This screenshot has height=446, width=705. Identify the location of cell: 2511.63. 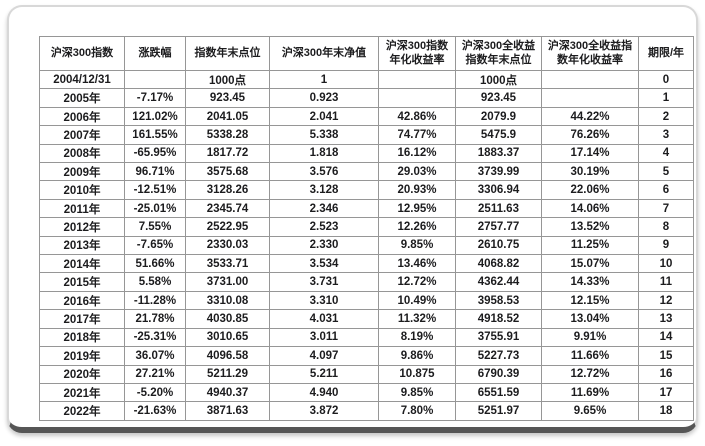
(498, 208).